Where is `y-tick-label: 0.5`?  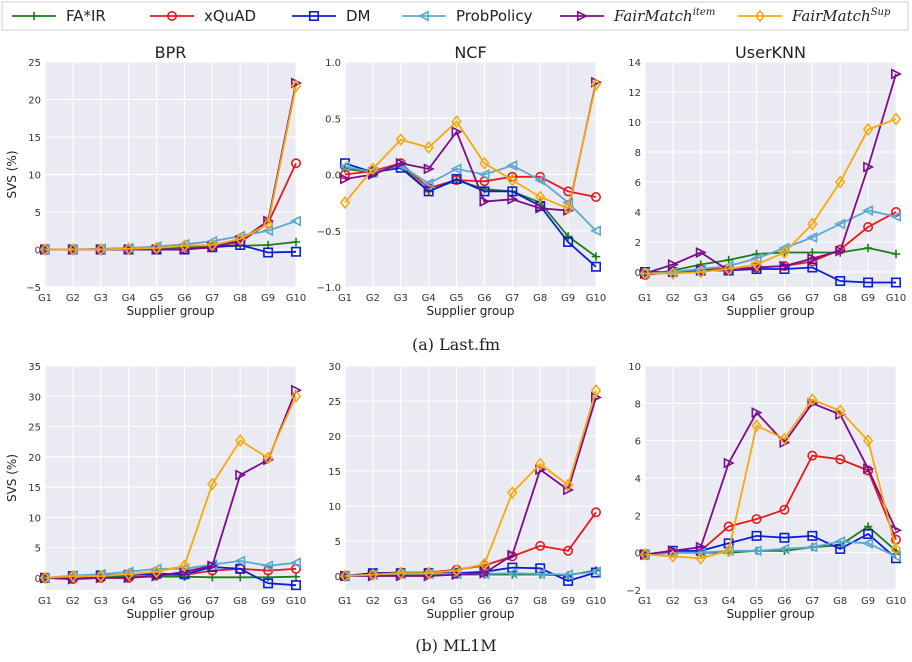 y-tick-label: 0.5 is located at coordinates (333, 119).